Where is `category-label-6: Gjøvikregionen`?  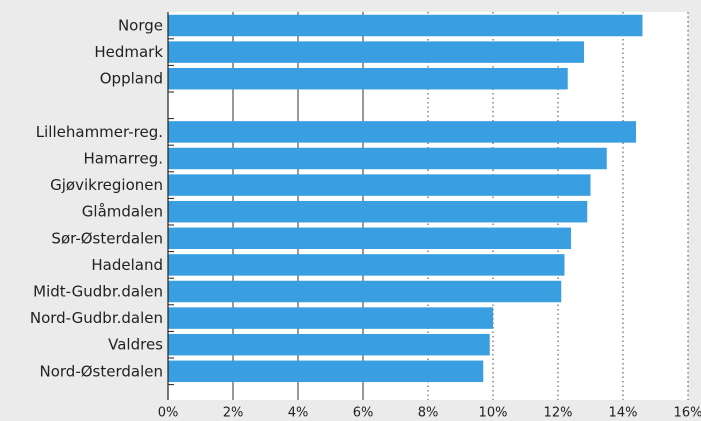
category-label-6: Gjøvikregionen is located at coordinates (106, 185).